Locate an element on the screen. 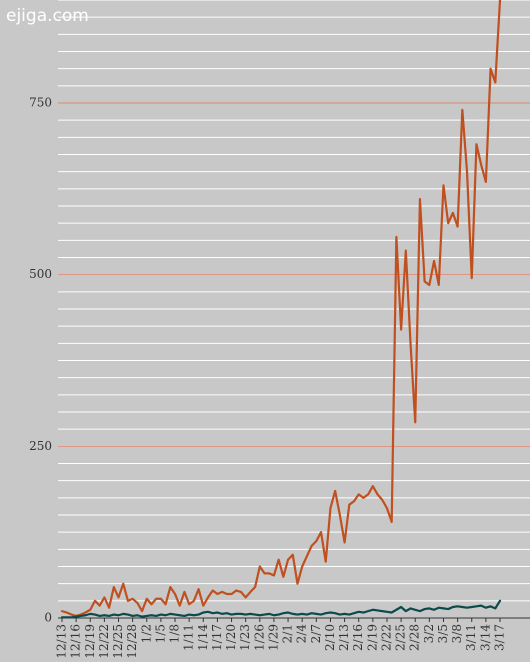 The image size is (530, 662). x-tick-label: 1/2 is located at coordinates (146, 633).